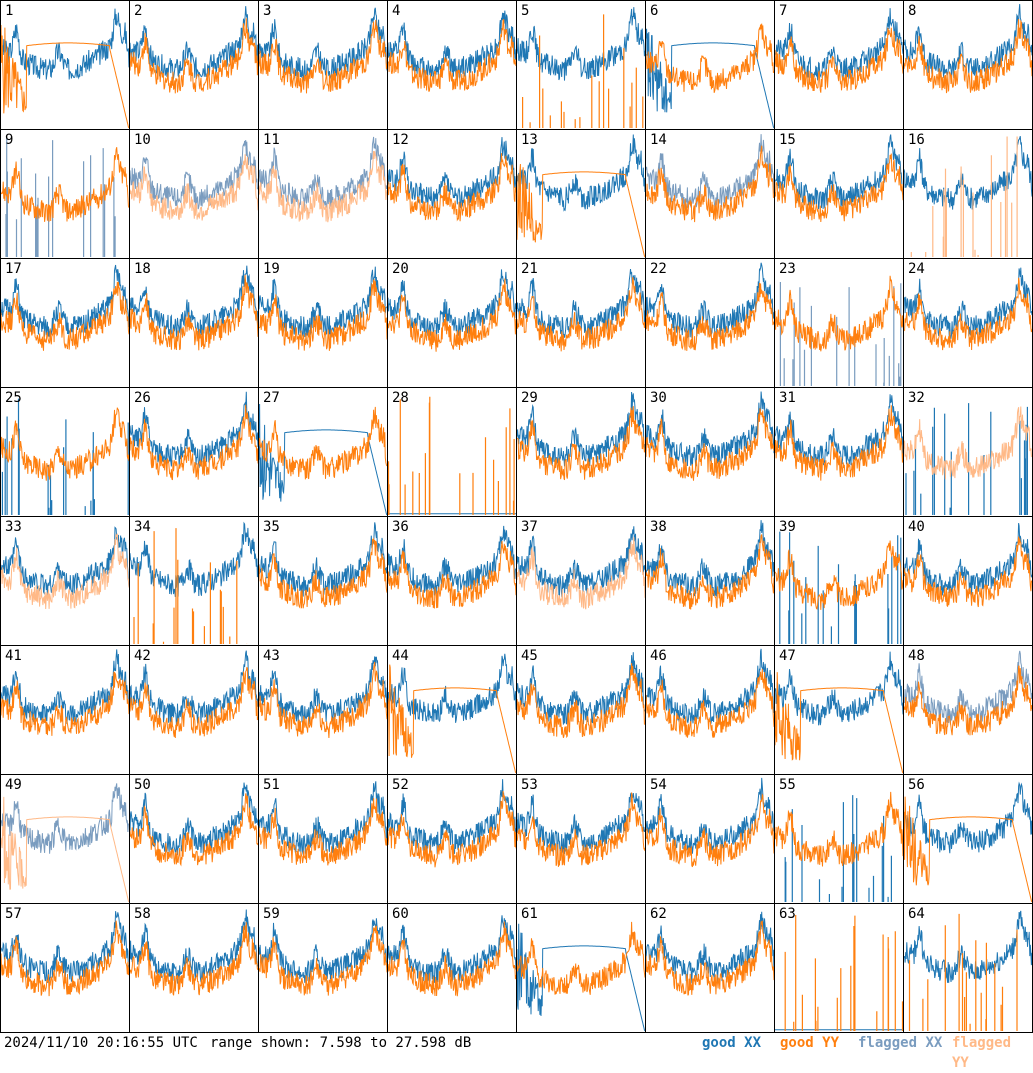 Image resolution: width=1033 pixels, height=1073 pixels. What do you see at coordinates (271, 398) in the screenshot?
I see `tile-label: 27` at bounding box center [271, 398].